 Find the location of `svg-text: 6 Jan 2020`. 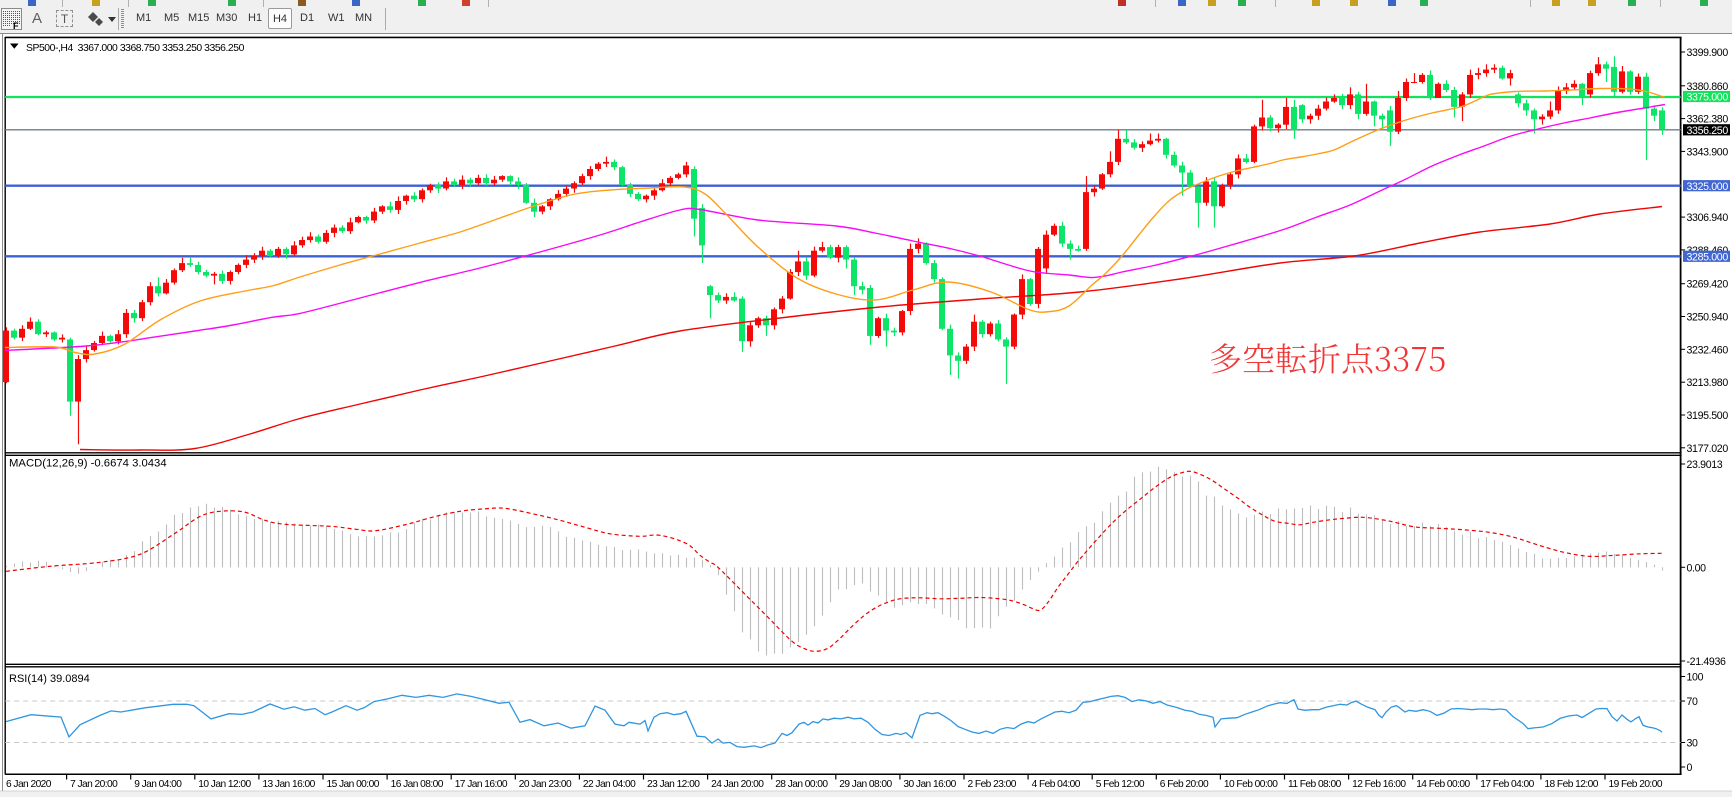

svg-text: 6 Jan 2020 is located at coordinates (29, 784).